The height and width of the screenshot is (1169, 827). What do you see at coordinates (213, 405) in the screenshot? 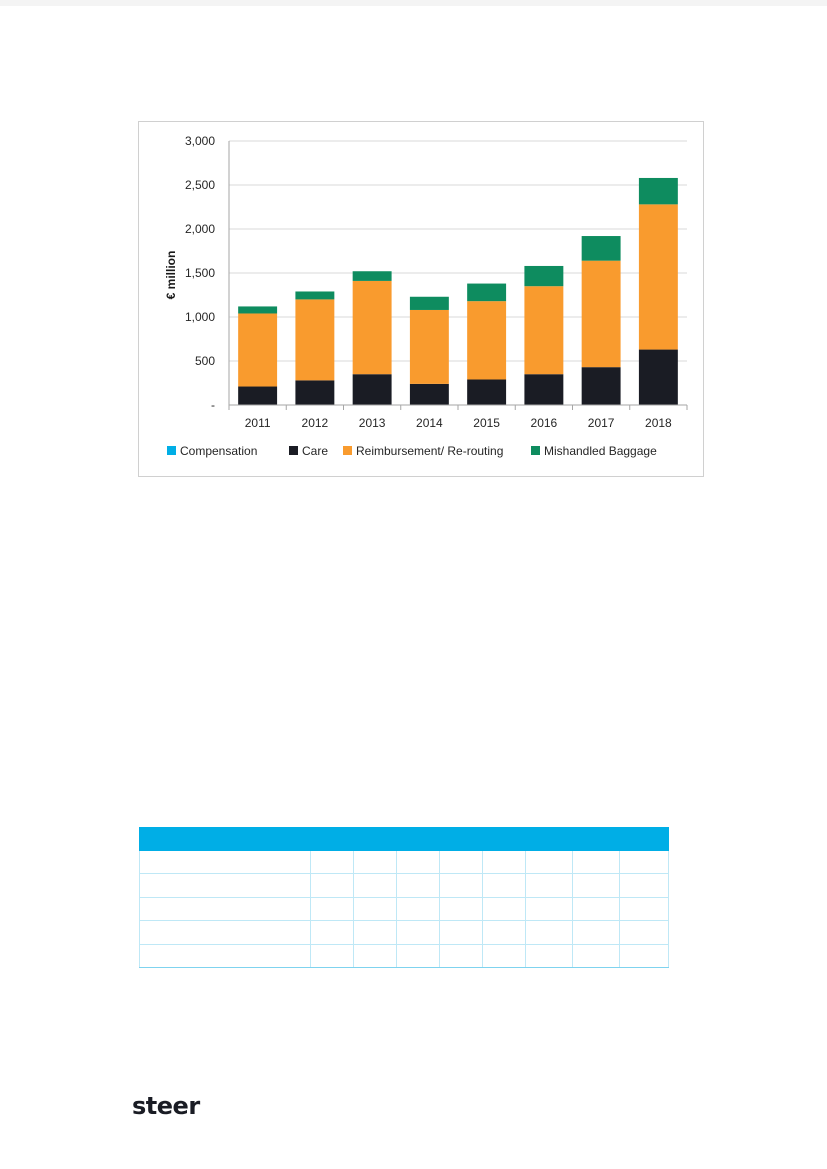
I see `y-tick-label: -` at bounding box center [213, 405].